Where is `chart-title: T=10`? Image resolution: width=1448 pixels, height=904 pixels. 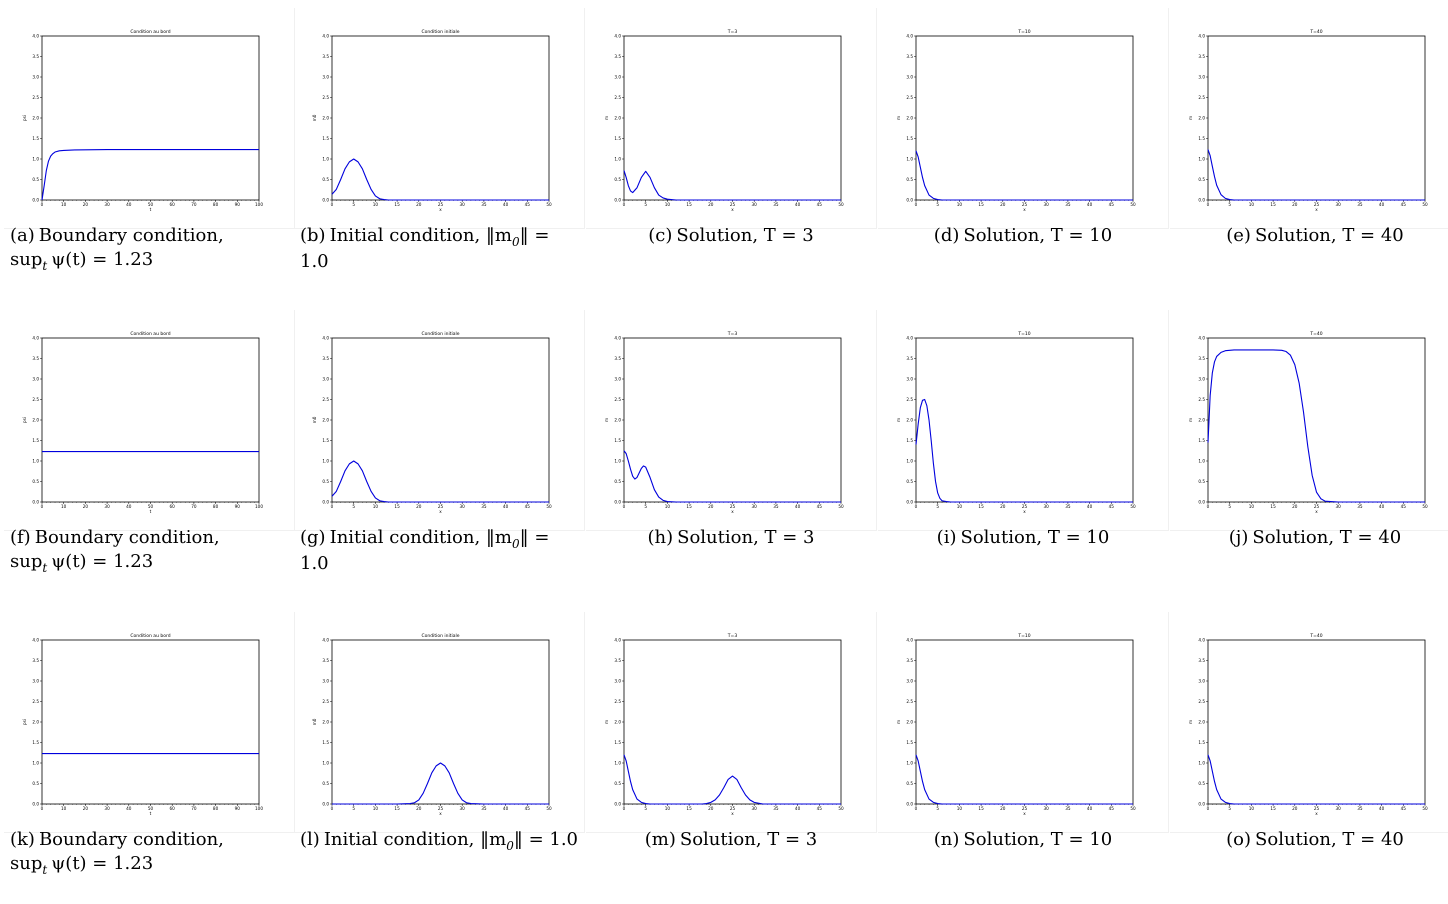 chart-title: T=10 is located at coordinates (1023, 636).